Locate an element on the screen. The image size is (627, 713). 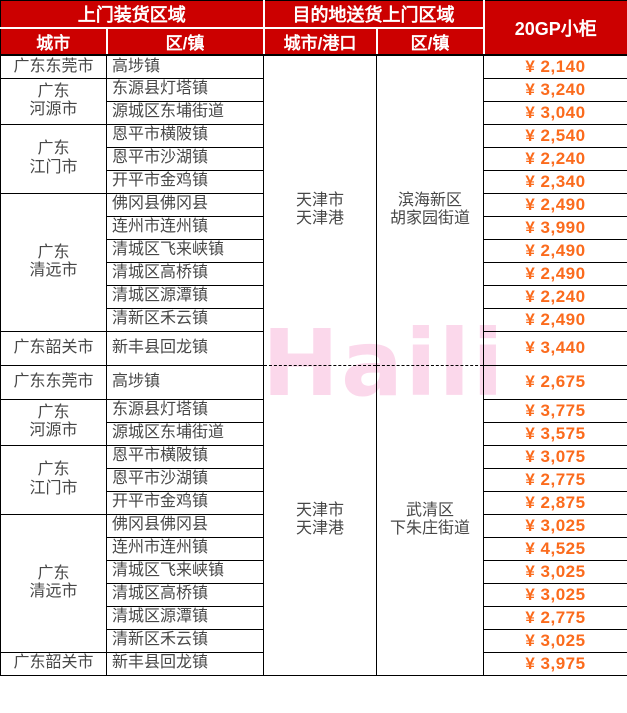
price-cell: ¥ 3,240 is located at coordinates (555, 89).